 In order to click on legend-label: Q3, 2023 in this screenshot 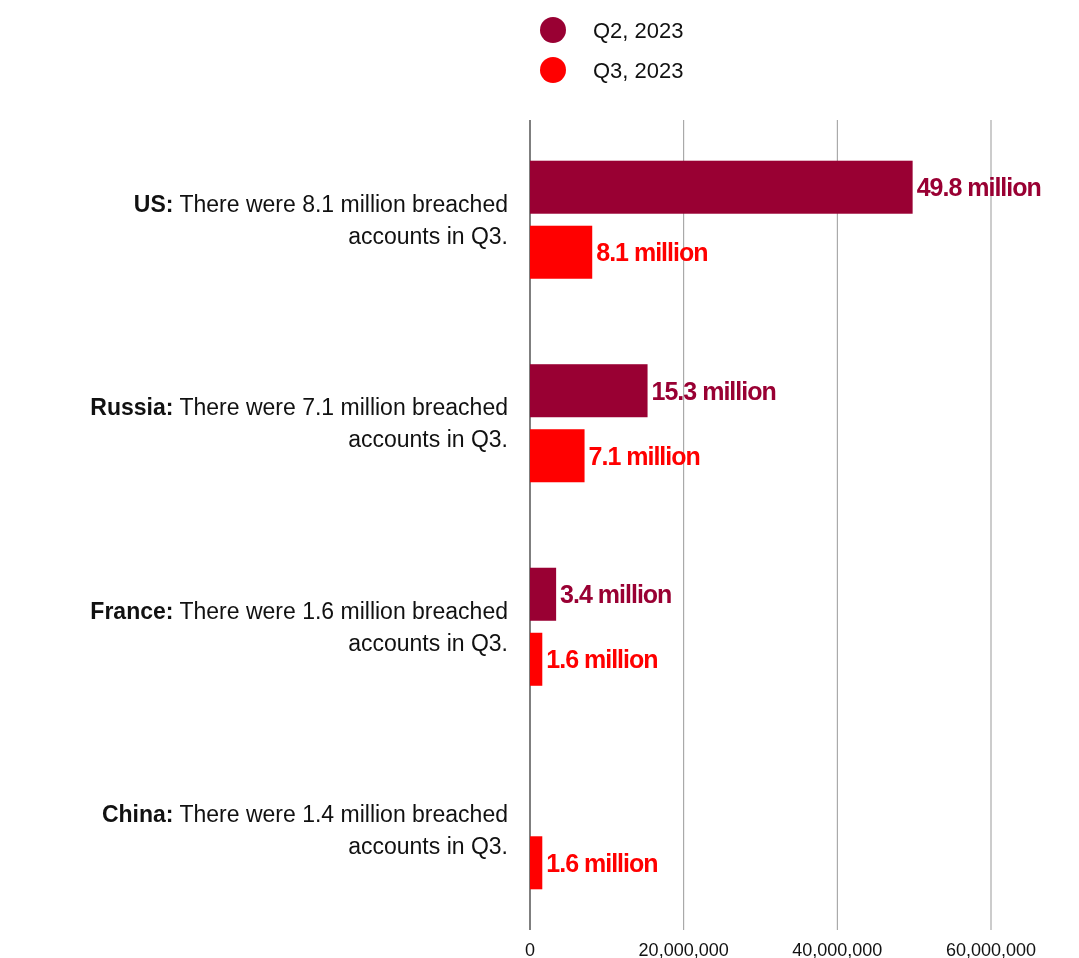, I will do `click(638, 70)`.